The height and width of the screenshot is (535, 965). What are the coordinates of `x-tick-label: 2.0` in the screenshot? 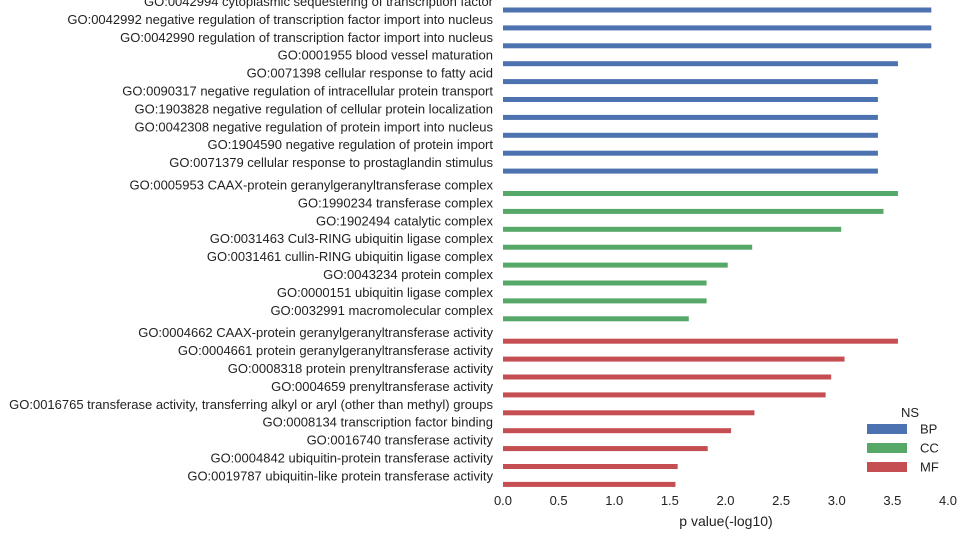 It's located at (725, 500).